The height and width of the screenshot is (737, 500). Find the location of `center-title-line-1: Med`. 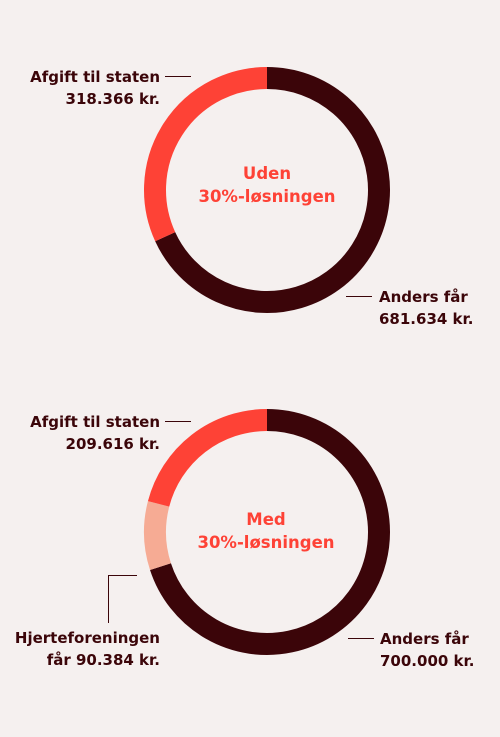

center-title-line-1: Med is located at coordinates (266, 519).